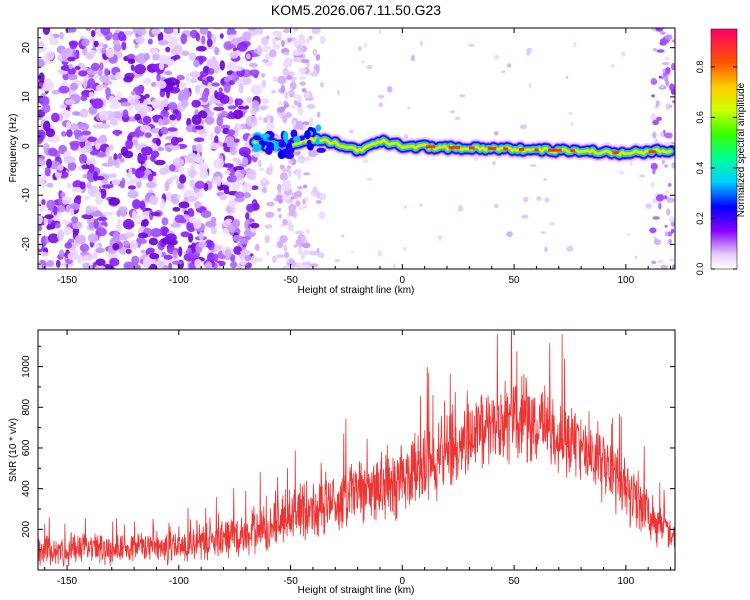 The image size is (750, 600). I want to click on colorbar-label: Normalized spectral amplitude, so click(741, 149).